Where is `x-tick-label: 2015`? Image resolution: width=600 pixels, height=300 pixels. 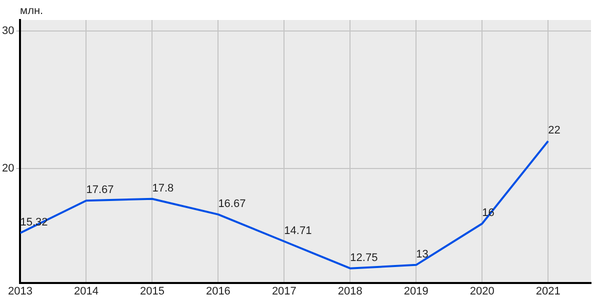 x-tick-label: 2015 is located at coordinates (152, 291).